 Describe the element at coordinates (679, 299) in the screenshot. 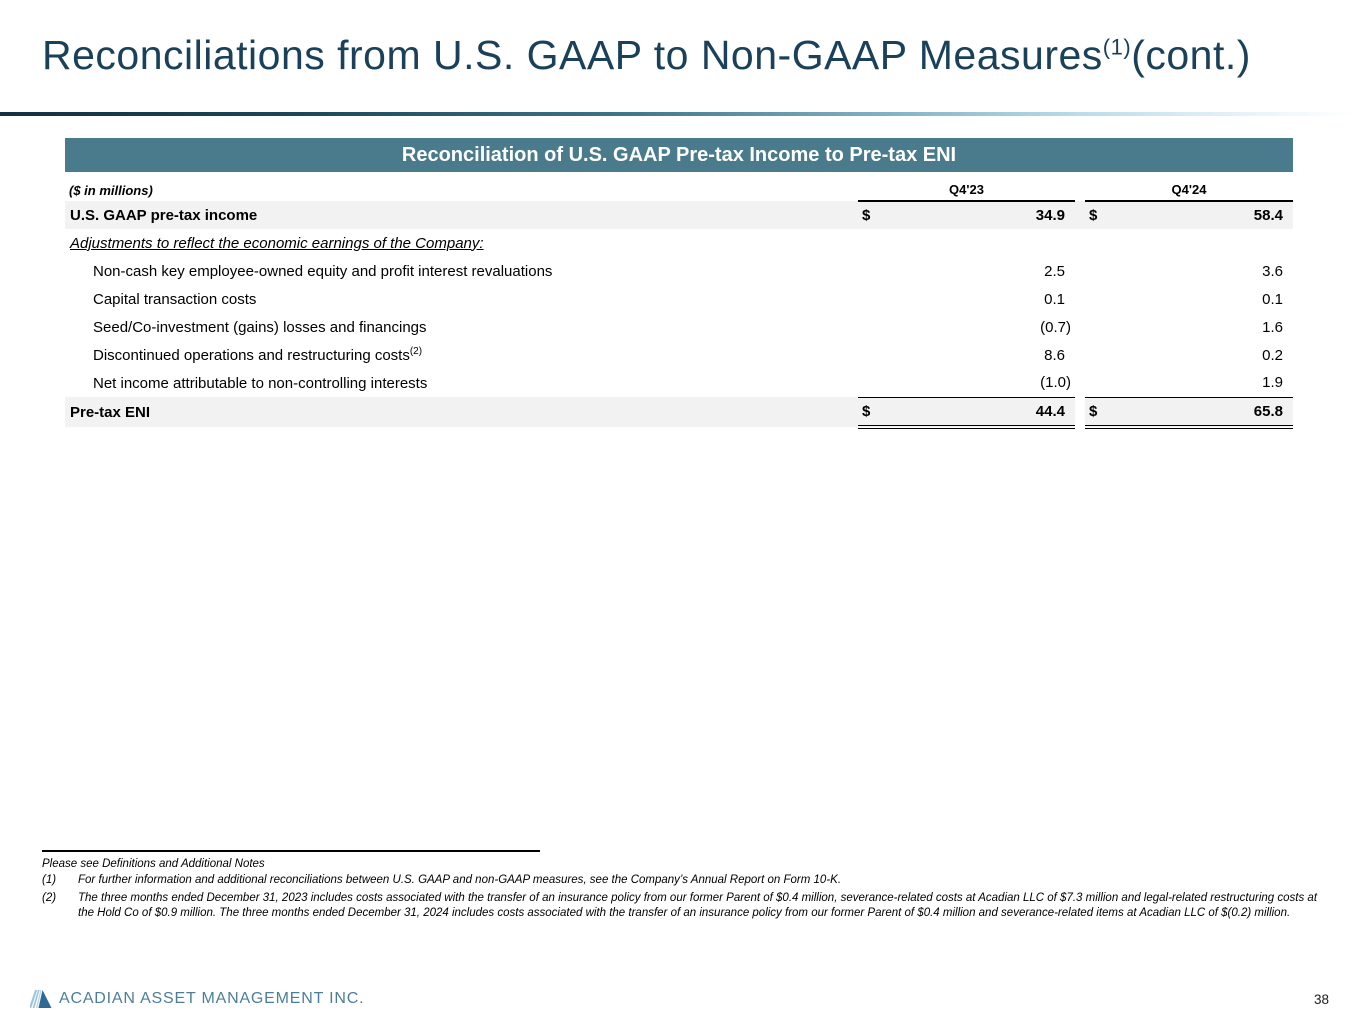

I see `table-row: Capital transaction costs 0.1 0.1` at that location.